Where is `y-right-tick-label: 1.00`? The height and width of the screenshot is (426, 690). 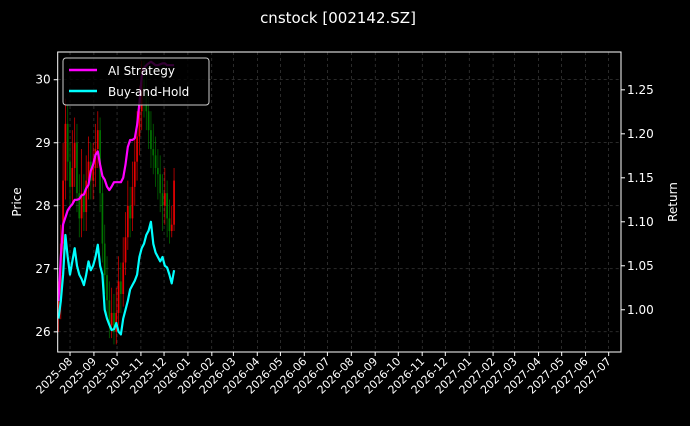
y-right-tick-label: 1.00 is located at coordinates (640, 310).